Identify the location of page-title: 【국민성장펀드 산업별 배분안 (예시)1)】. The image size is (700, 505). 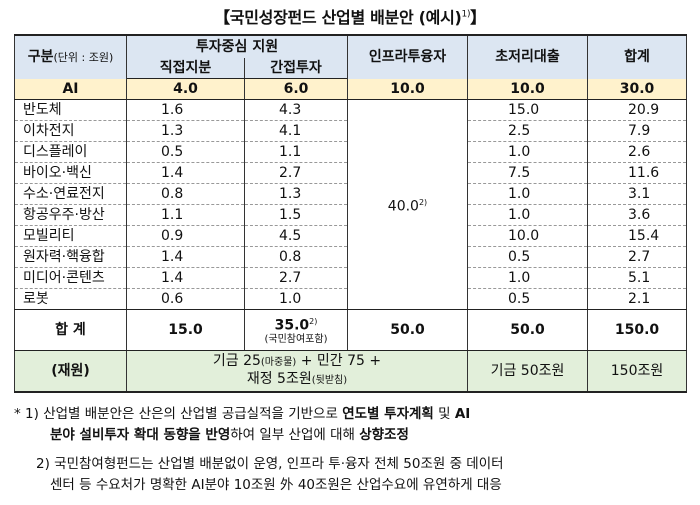
(350, 16).